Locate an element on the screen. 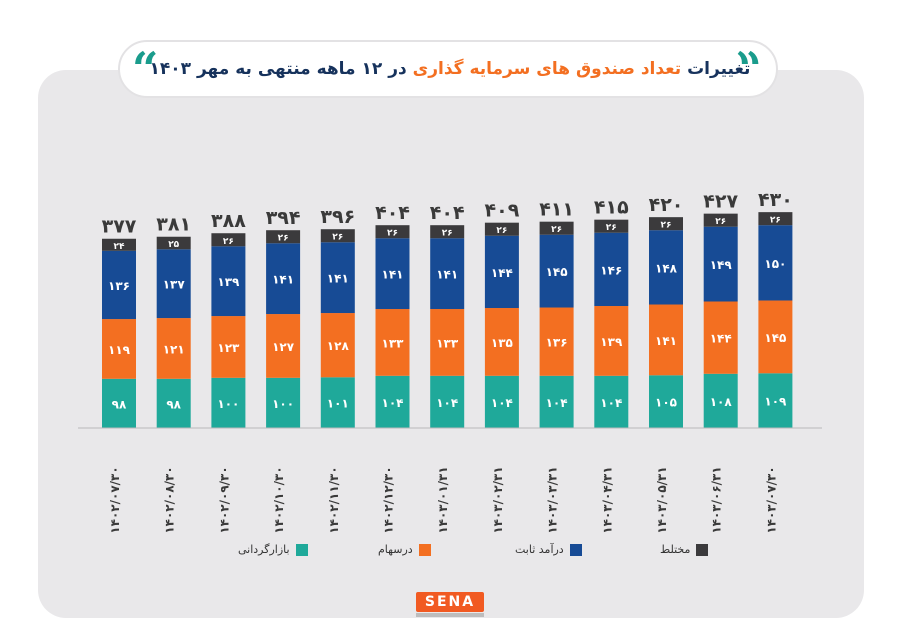  data-label: ۱۳۶ is located at coordinates (557, 343).